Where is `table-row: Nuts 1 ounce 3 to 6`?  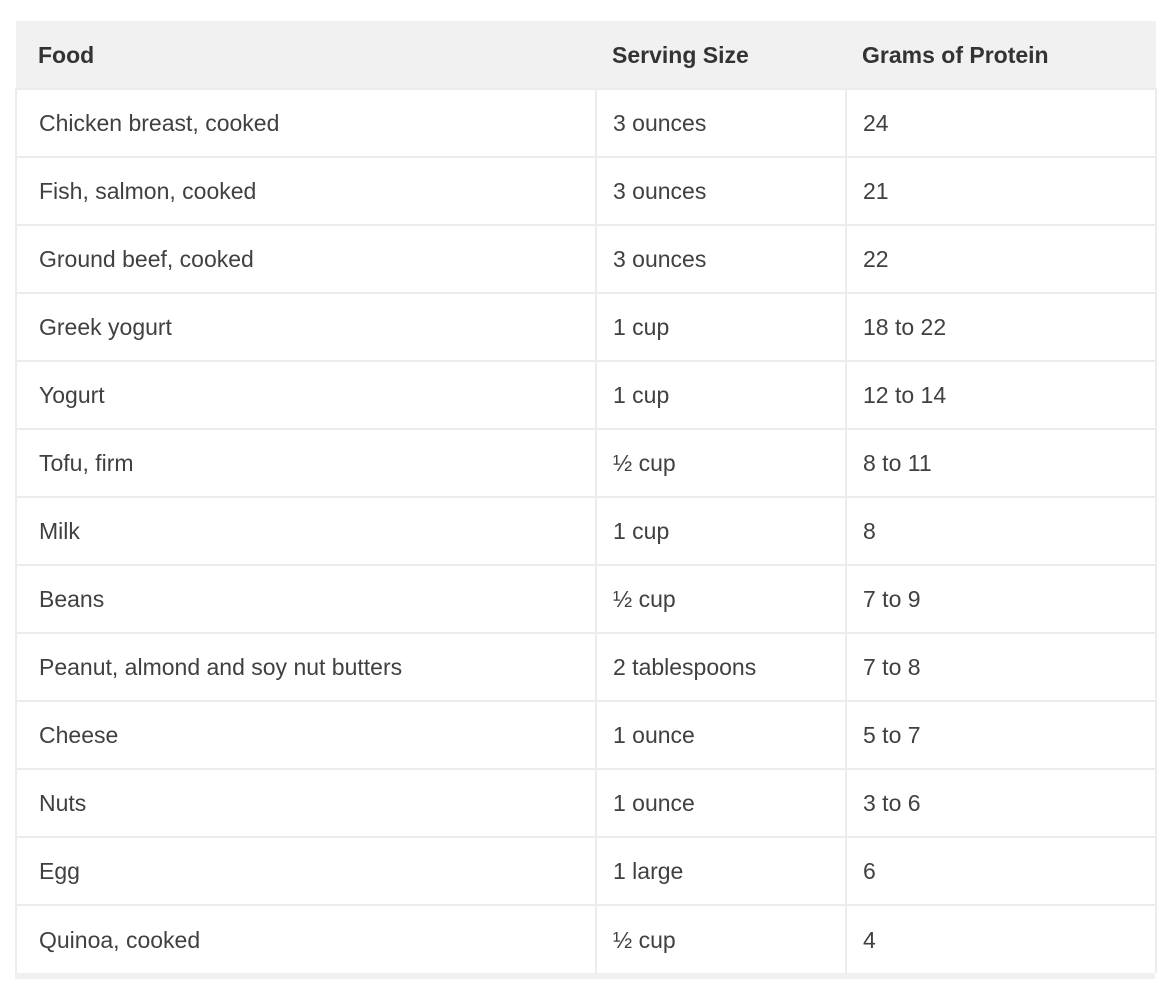 table-row: Nuts 1 ounce 3 to 6 is located at coordinates (586, 803).